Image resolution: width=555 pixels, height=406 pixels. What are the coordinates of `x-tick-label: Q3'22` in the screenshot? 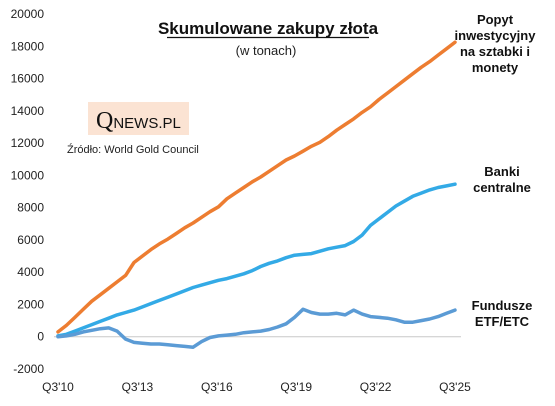 It's located at (376, 387).